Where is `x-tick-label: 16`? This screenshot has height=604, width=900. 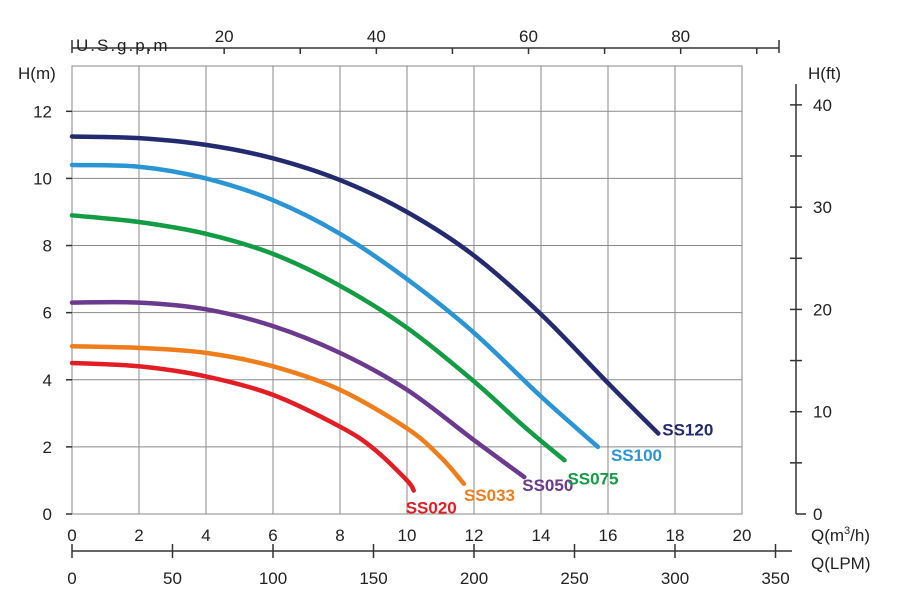 x-tick-label: 16 is located at coordinates (608, 535).